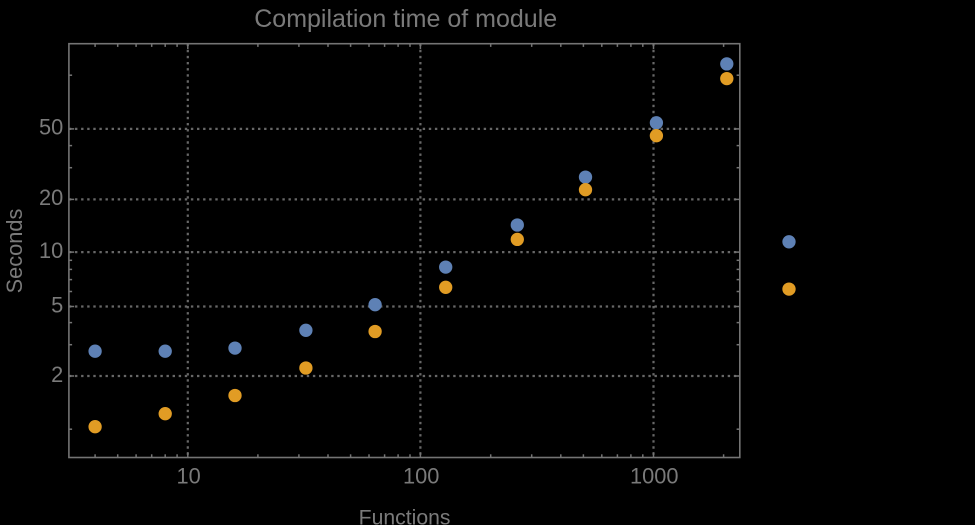 The height and width of the screenshot is (525, 975). I want to click on svg-text: 50, so click(51, 127).